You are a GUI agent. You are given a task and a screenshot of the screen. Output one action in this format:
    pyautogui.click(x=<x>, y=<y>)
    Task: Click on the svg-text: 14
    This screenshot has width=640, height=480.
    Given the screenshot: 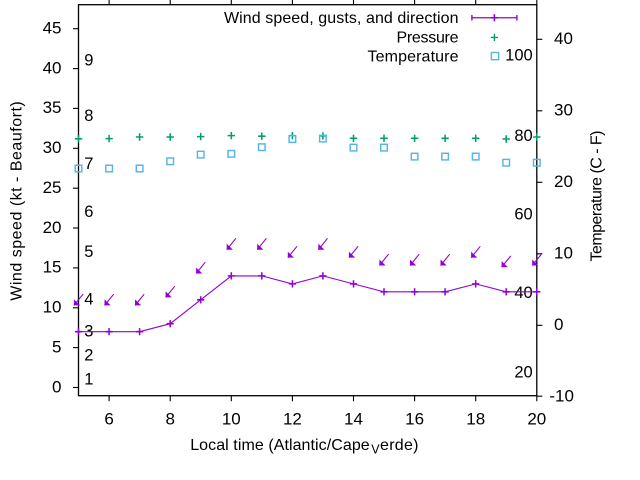 What is the action you would take?
    pyautogui.click(x=353, y=418)
    